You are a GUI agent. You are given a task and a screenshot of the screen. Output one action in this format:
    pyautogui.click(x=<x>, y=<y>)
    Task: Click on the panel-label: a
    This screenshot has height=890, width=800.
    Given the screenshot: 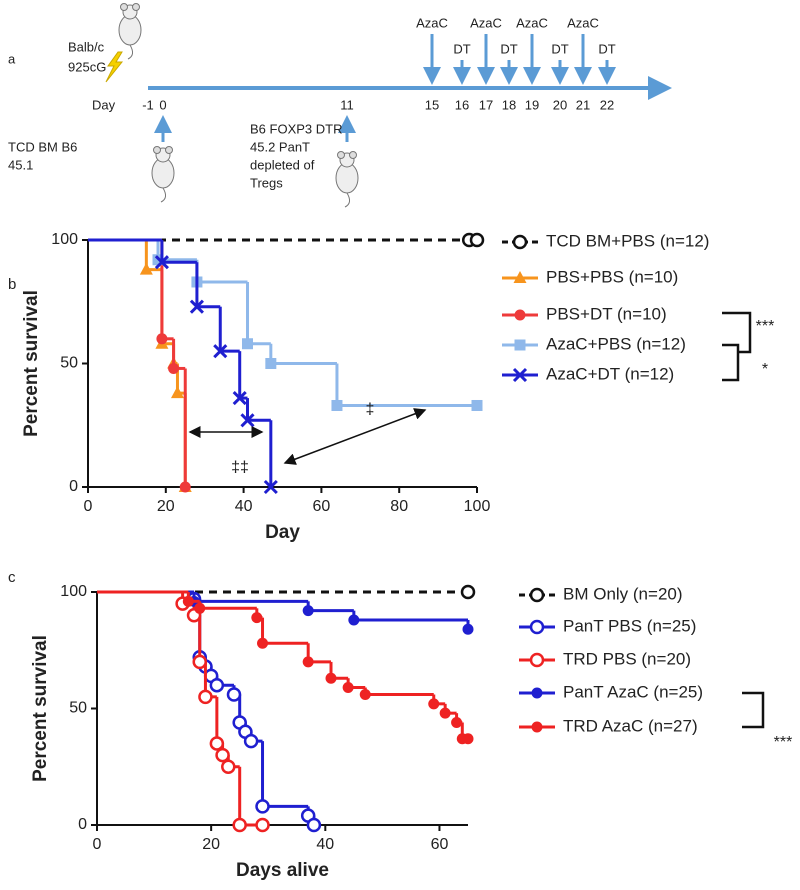 What is the action you would take?
    pyautogui.click(x=12, y=58)
    